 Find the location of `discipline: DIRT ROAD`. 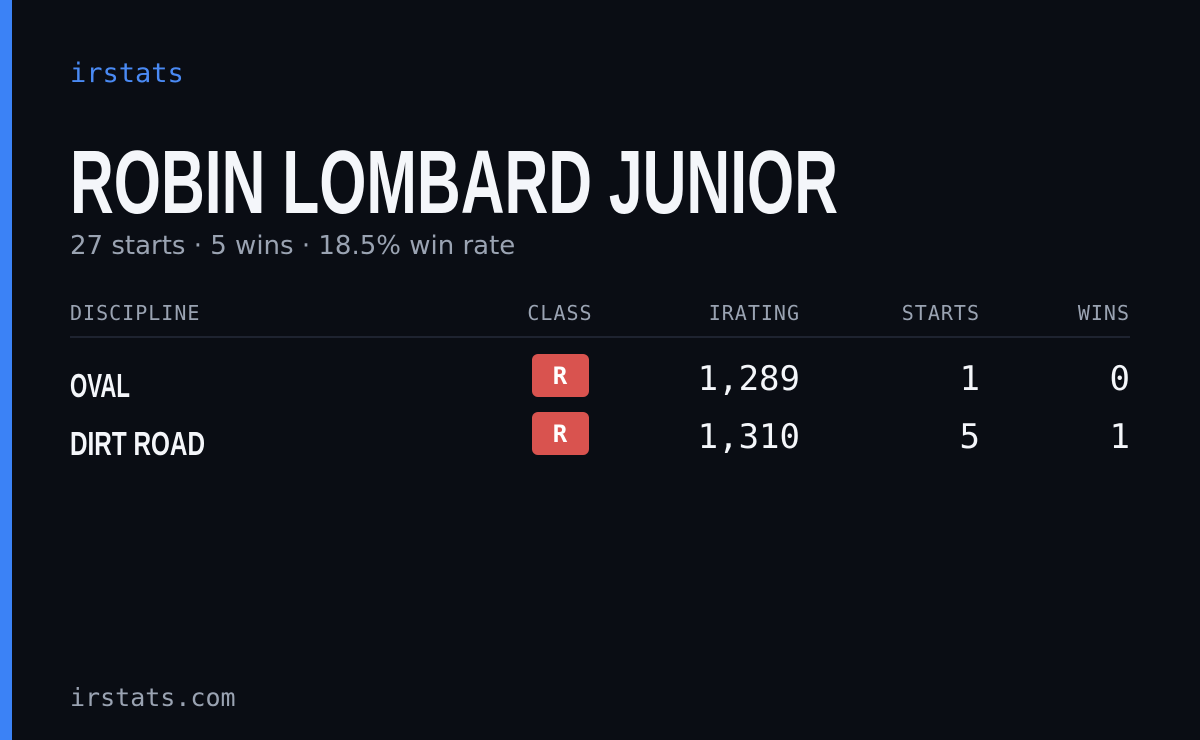

discipline: DIRT ROAD is located at coordinates (137, 443).